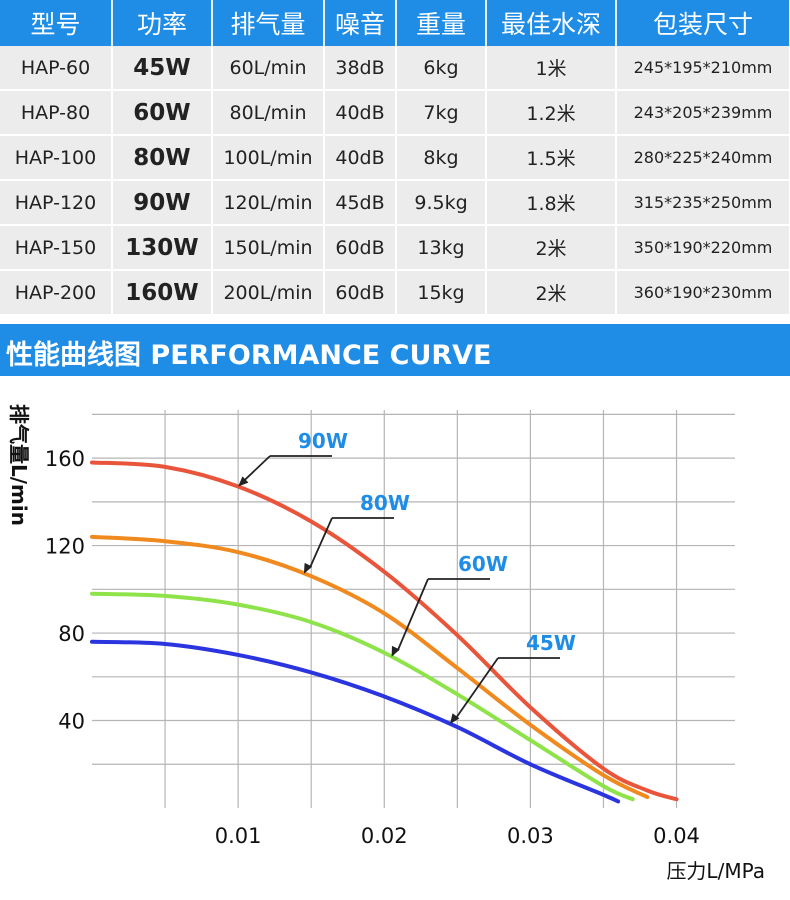 This screenshot has height=900, width=790. I want to click on callout-90W: 90W, so click(293, 458).